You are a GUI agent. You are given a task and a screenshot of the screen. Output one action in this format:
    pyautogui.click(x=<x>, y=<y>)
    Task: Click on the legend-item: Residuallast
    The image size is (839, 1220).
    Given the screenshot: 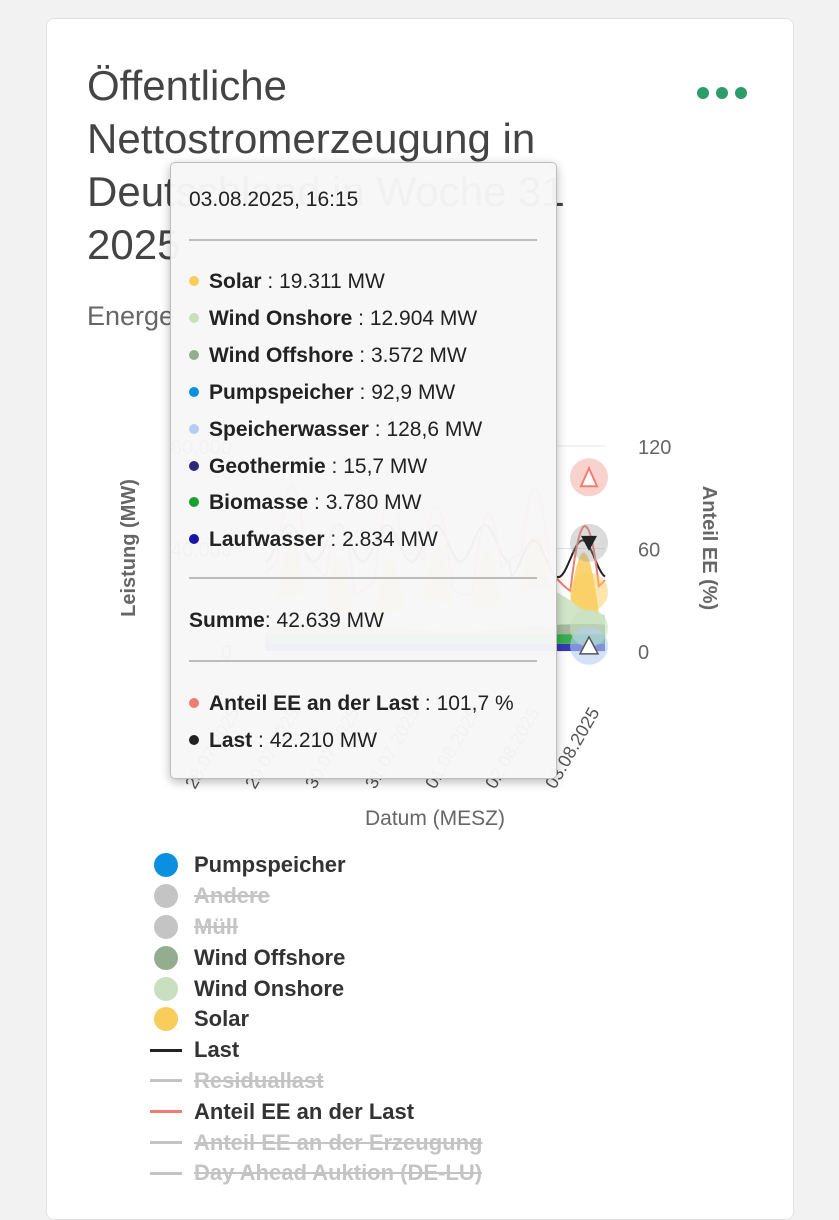 What is the action you would take?
    pyautogui.click(x=360, y=1081)
    